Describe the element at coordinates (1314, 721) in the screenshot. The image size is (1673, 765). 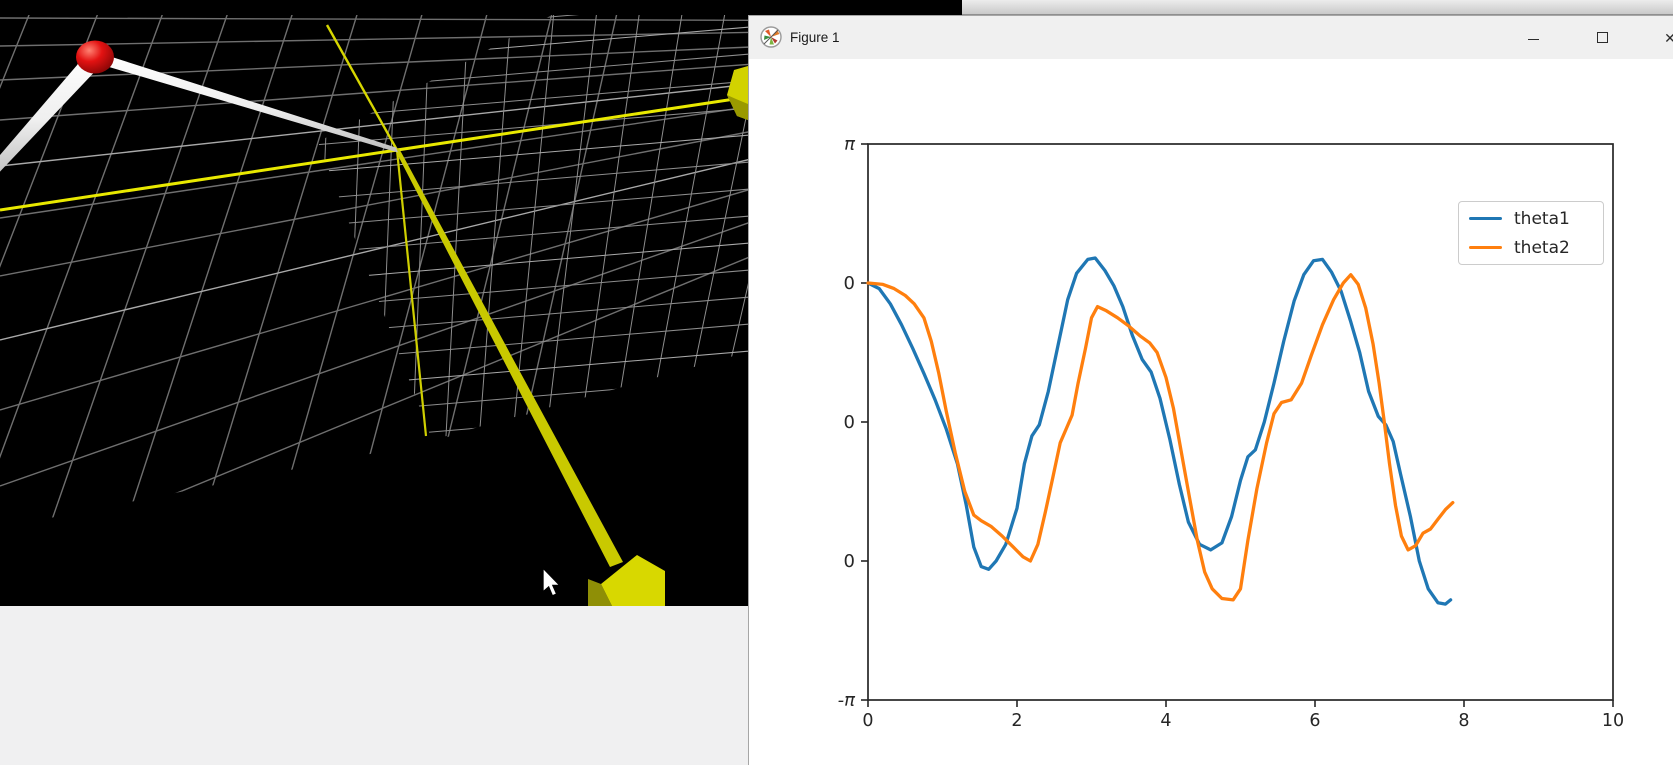
I see `x-tick-label: 6` at that location.